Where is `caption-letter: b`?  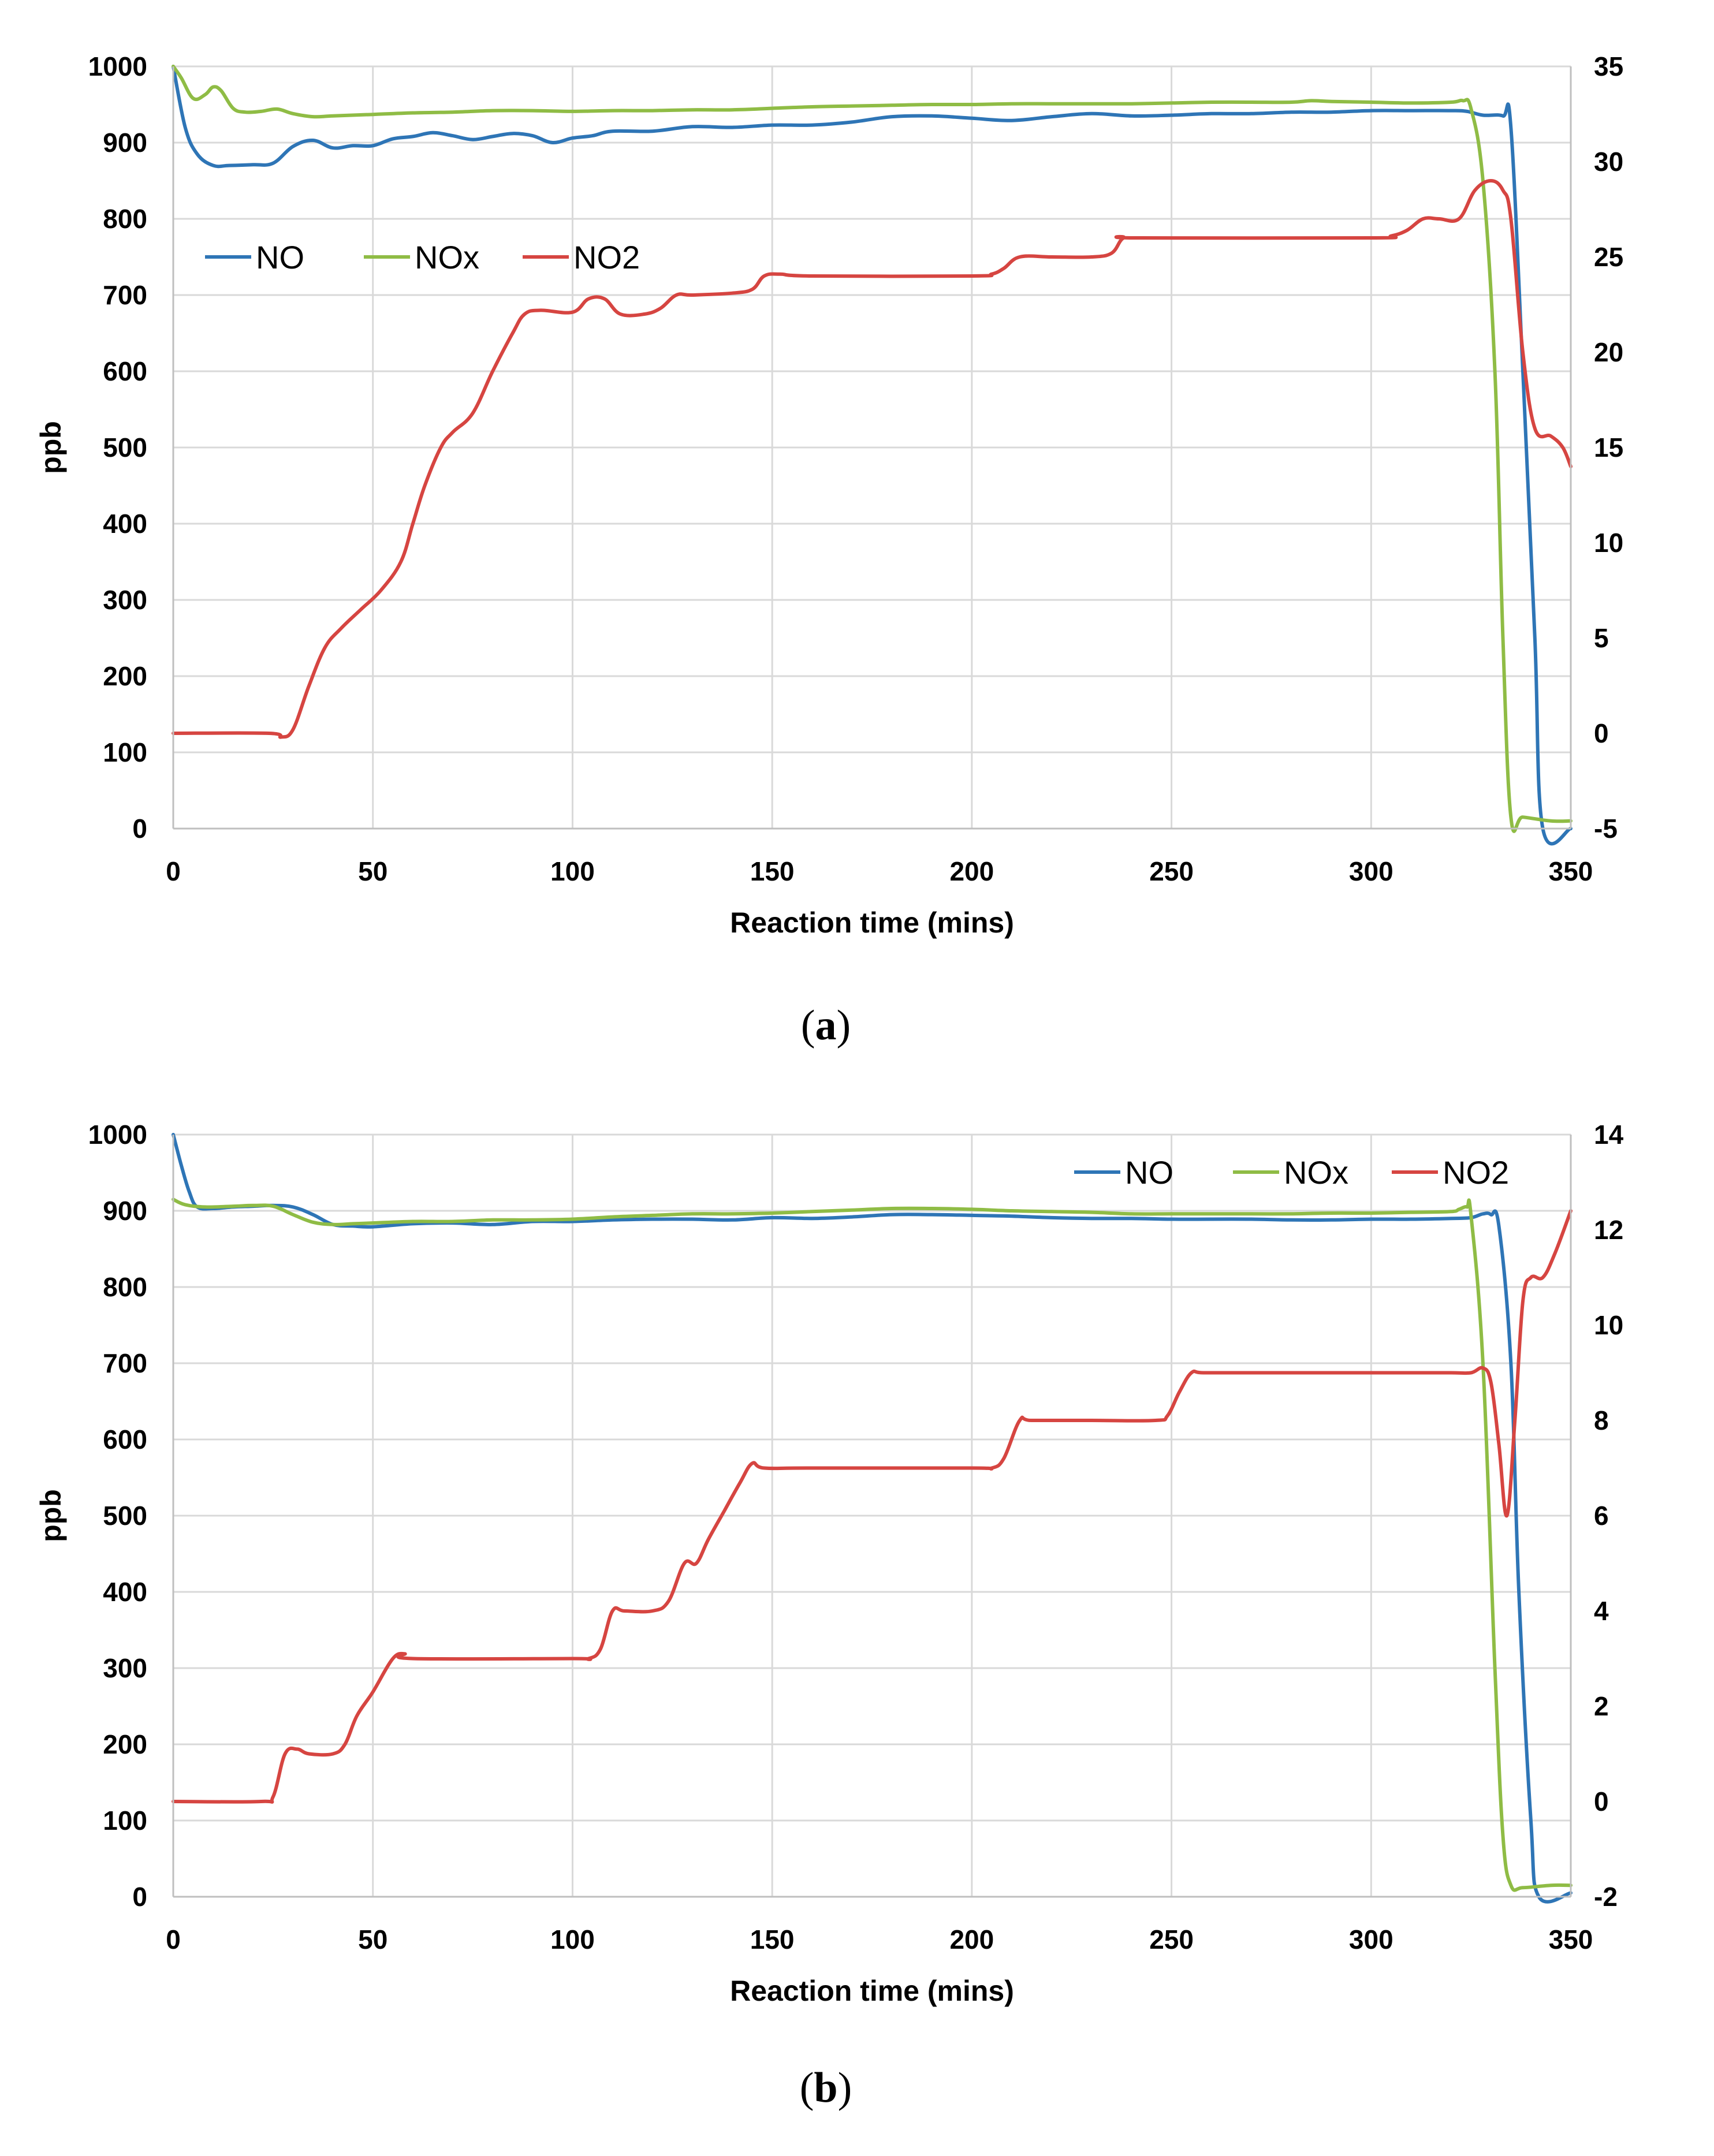 caption-letter: b is located at coordinates (825, 2088).